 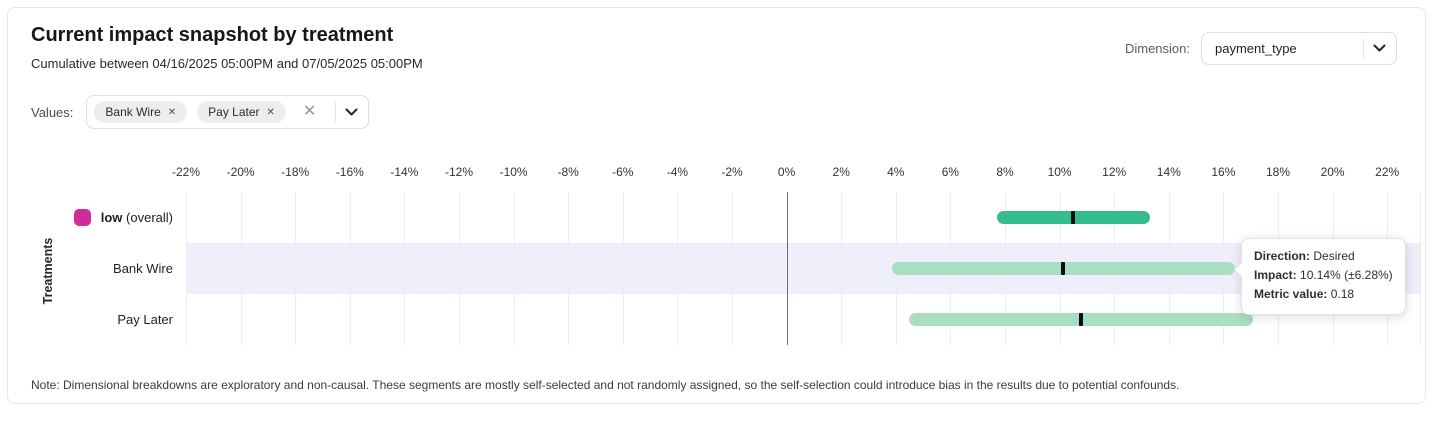 I want to click on row-label-text: Bank Wire, so click(x=143, y=268).